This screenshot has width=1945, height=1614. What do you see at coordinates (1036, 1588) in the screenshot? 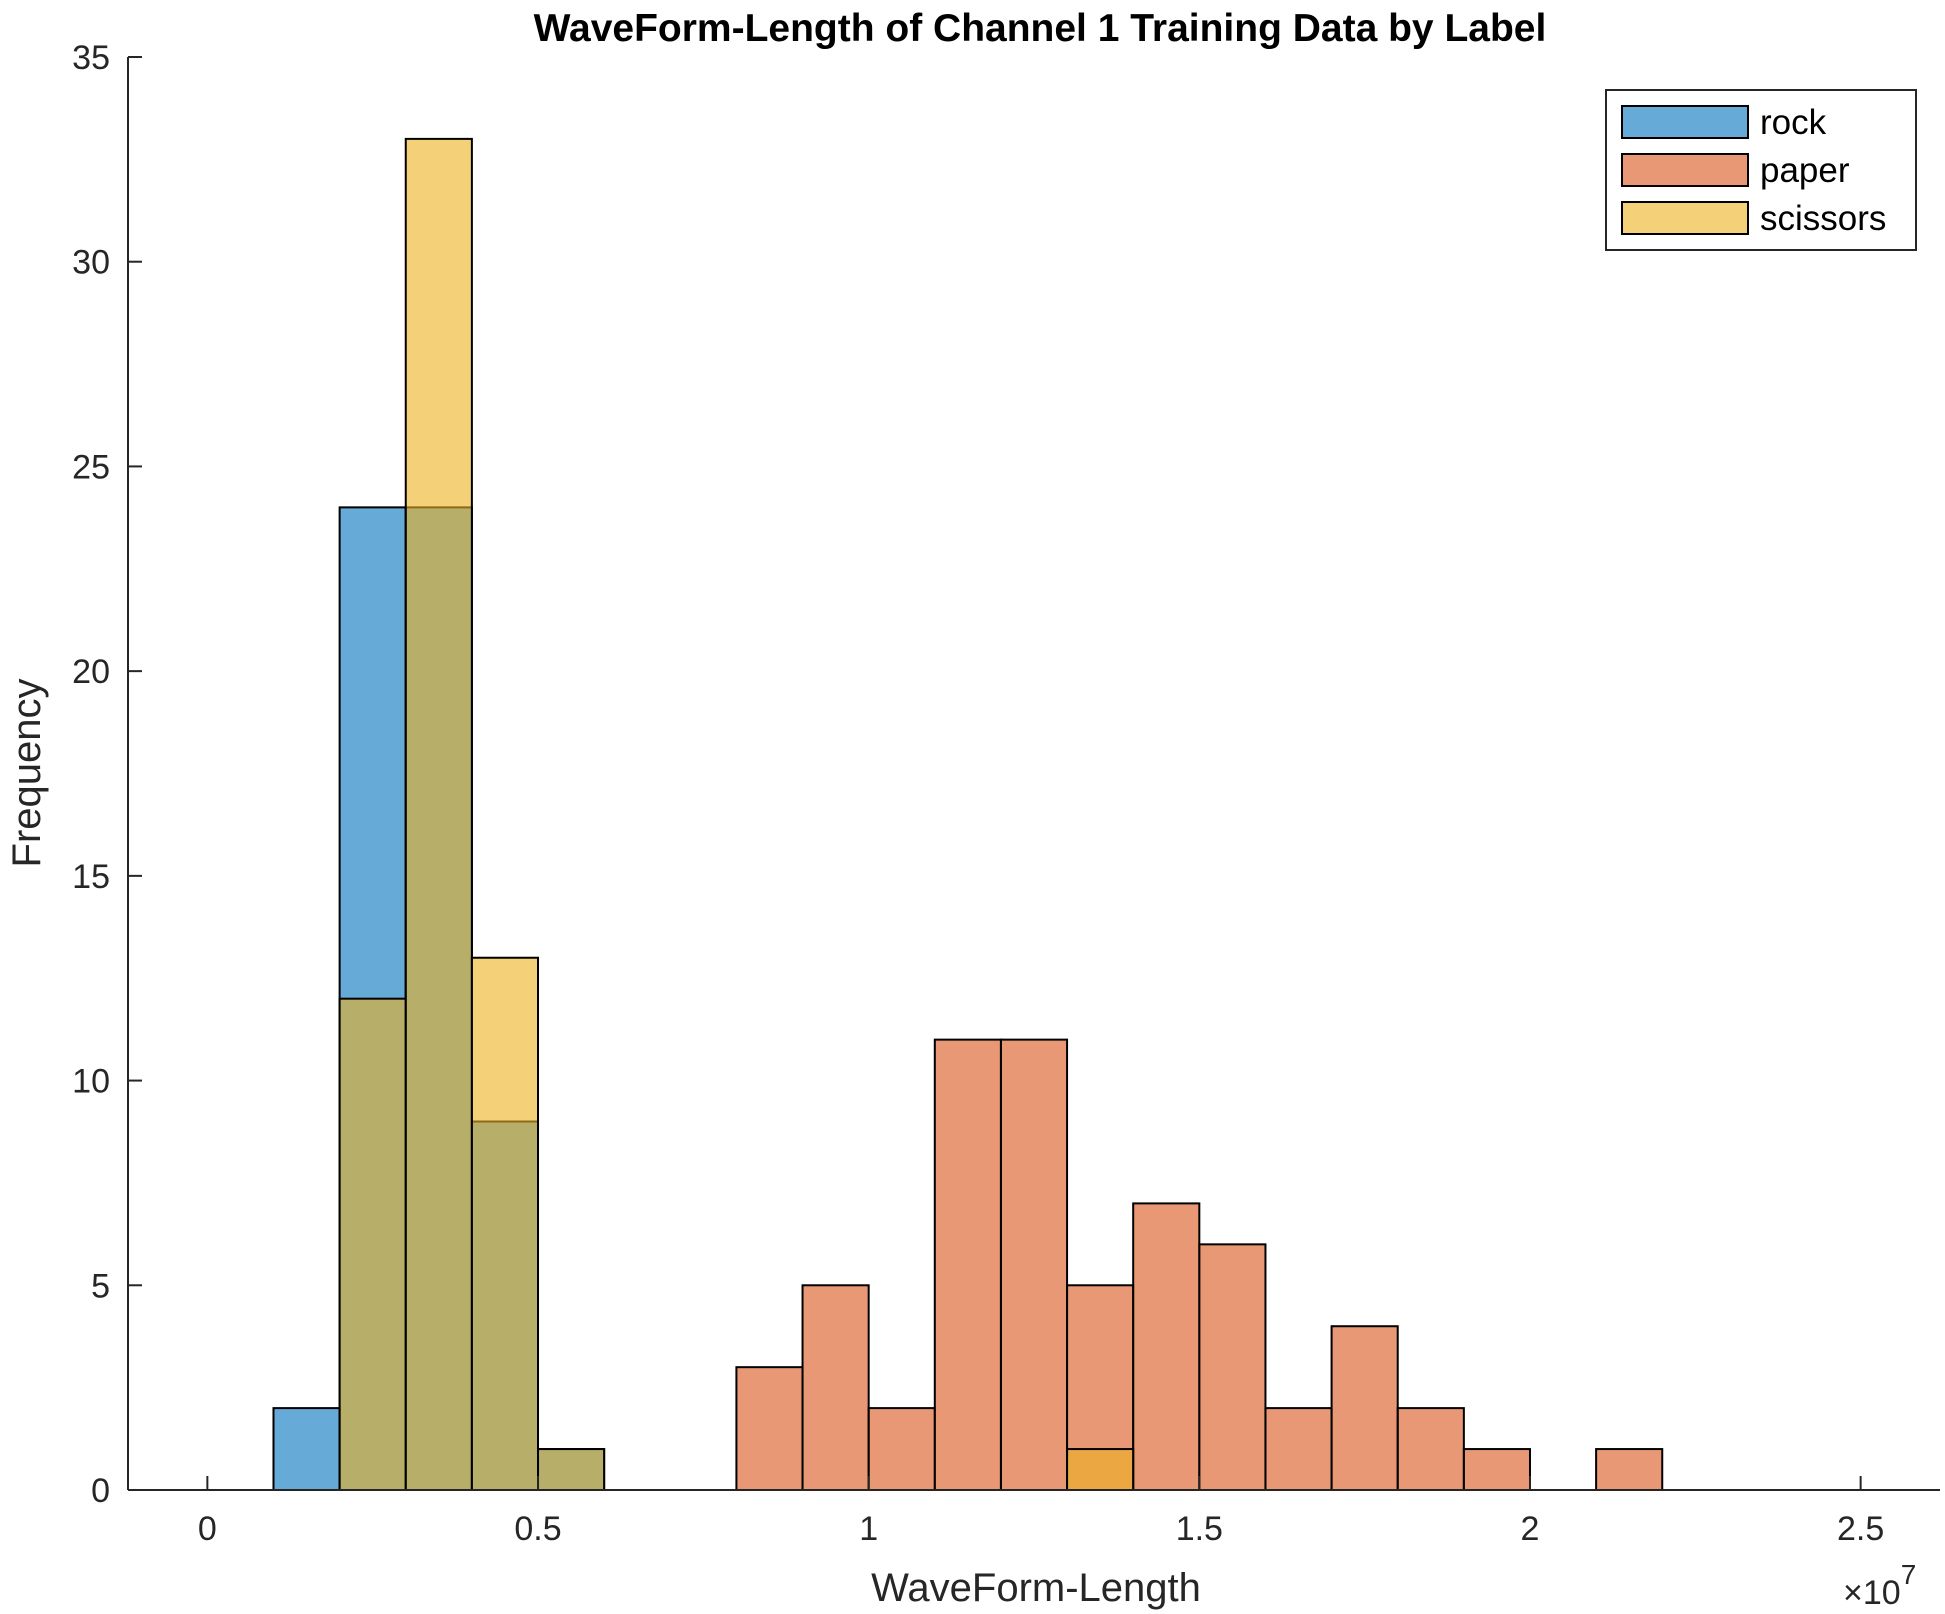
I see `x-axis-title: WaveForm-Length` at bounding box center [1036, 1588].